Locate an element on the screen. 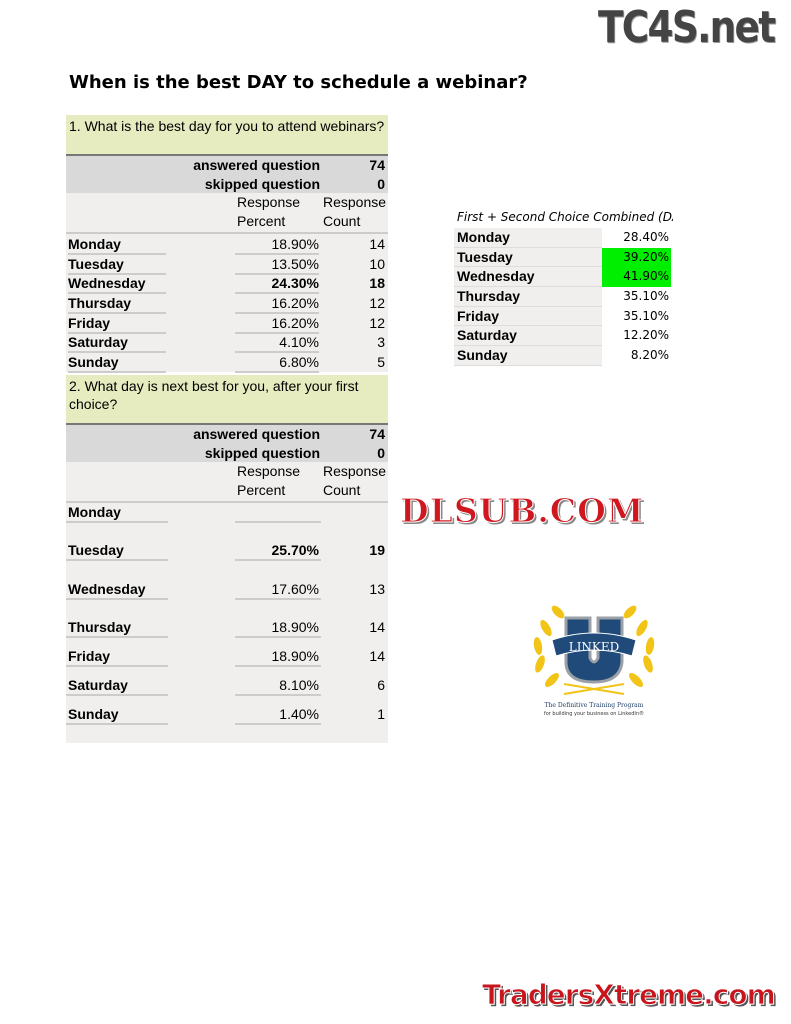 This screenshot has height=1024, width=791. response-percent is located at coordinates (277, 512).